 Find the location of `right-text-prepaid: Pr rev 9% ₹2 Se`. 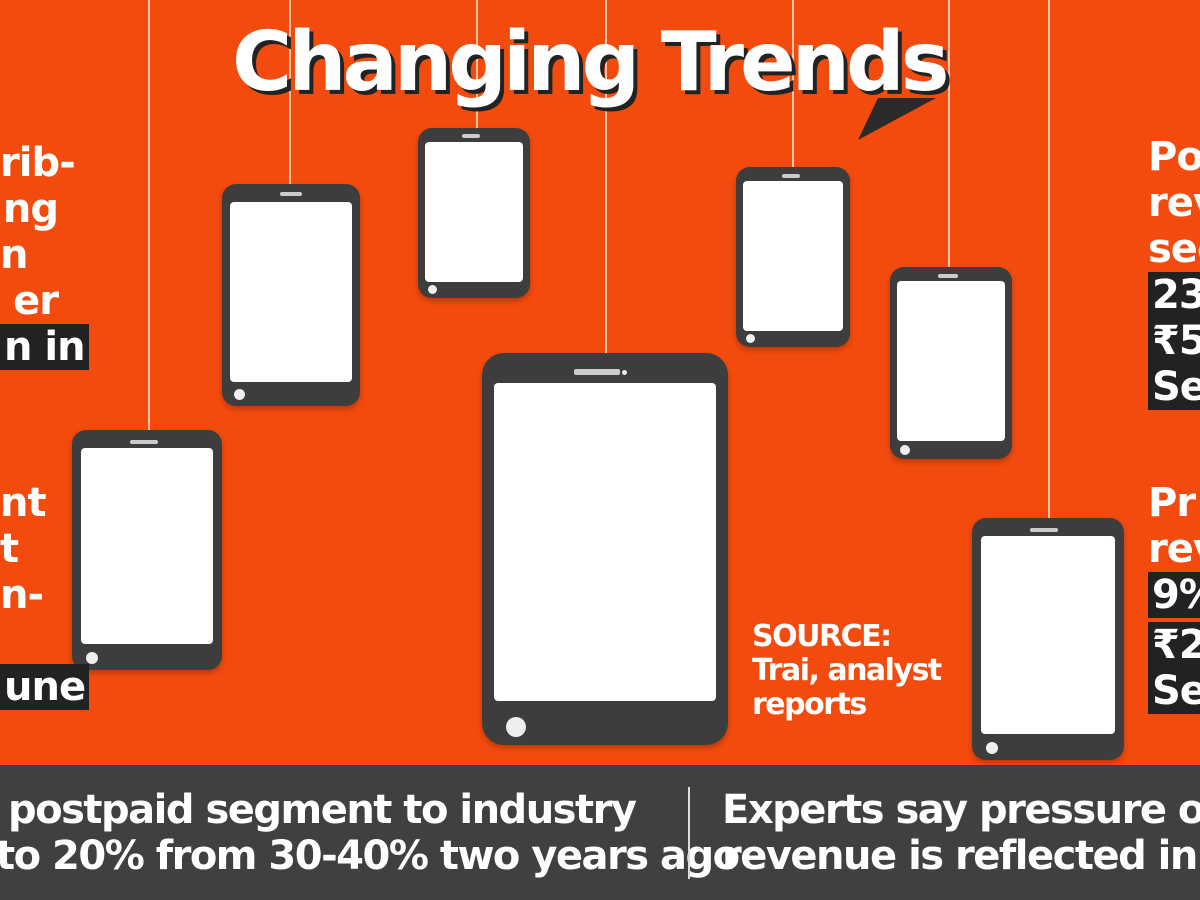

right-text-prepaid: Pr rev 9% ₹2 Se is located at coordinates (1174, 597).